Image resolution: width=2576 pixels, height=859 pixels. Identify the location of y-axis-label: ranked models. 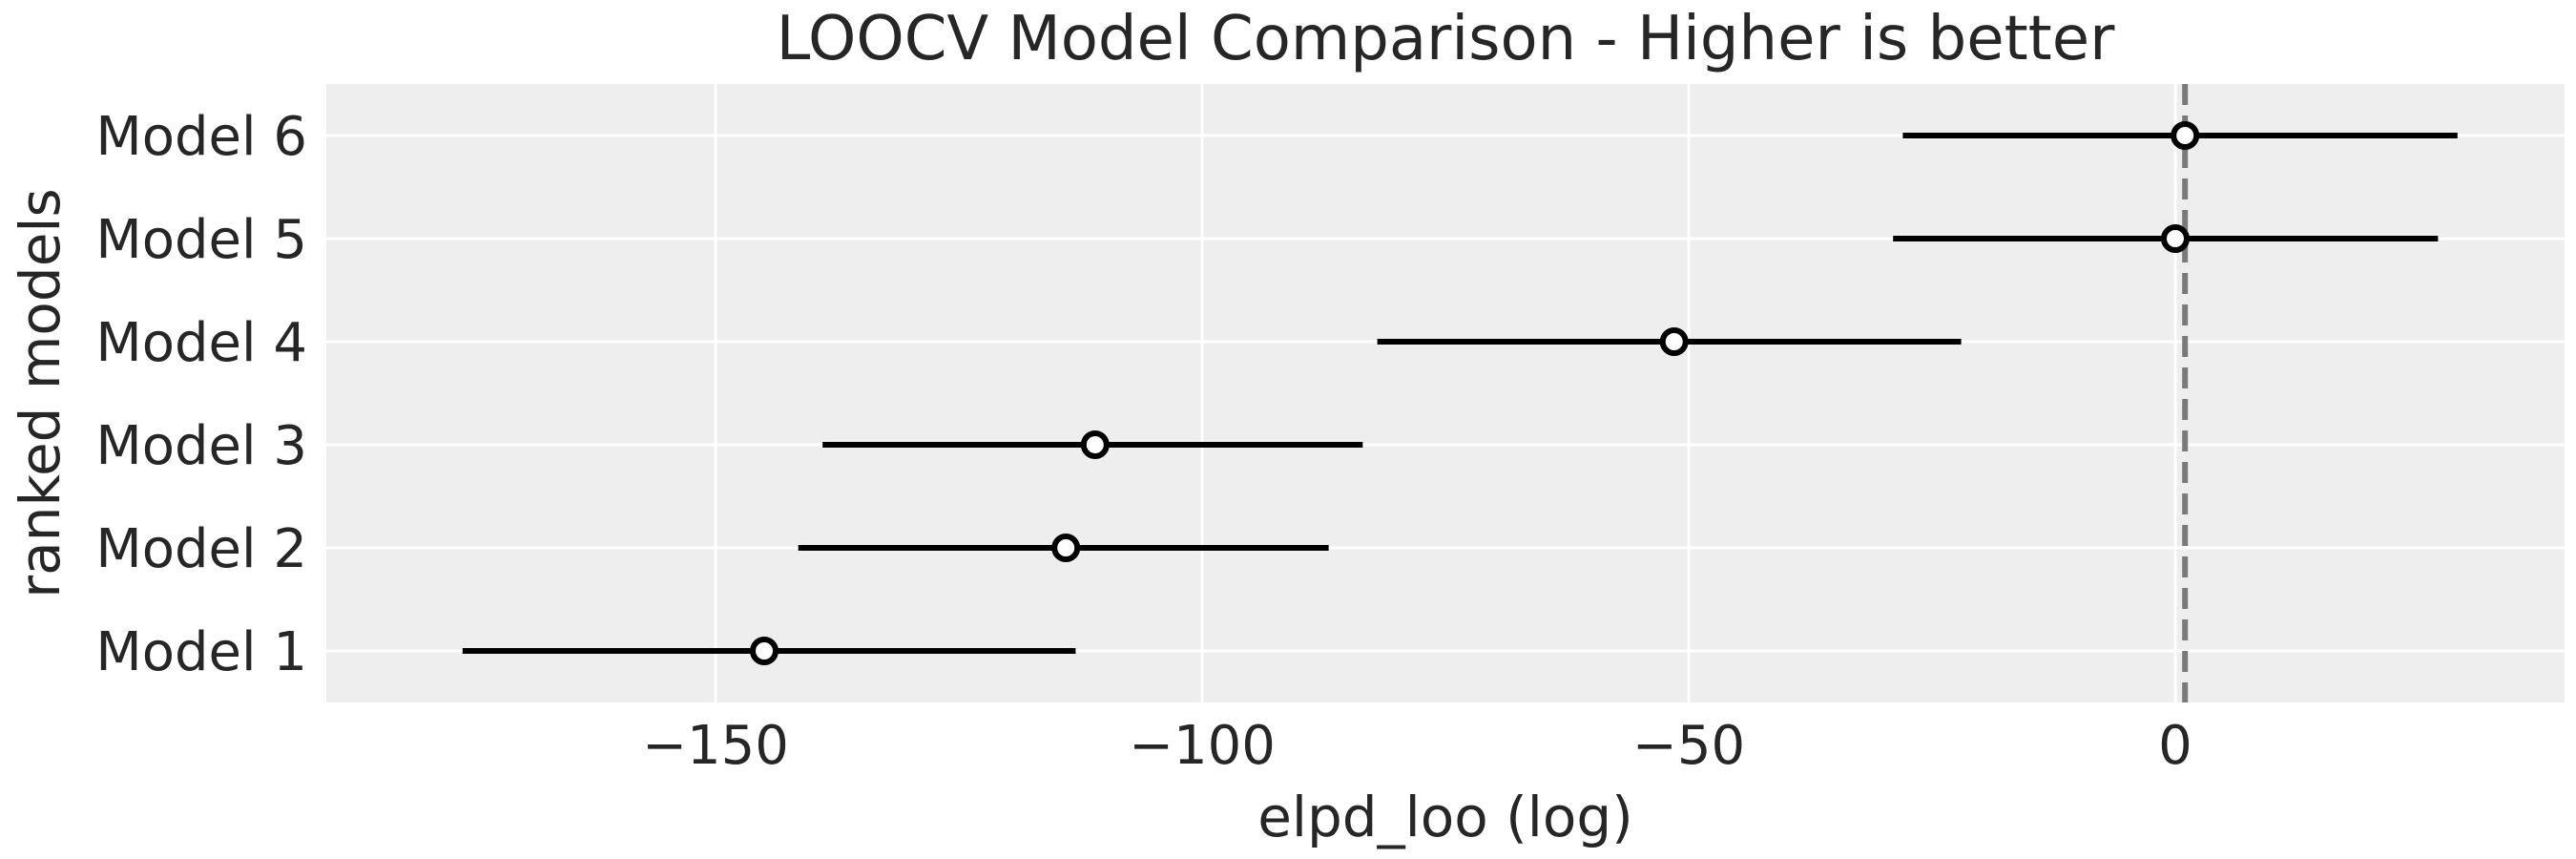
(40, 392).